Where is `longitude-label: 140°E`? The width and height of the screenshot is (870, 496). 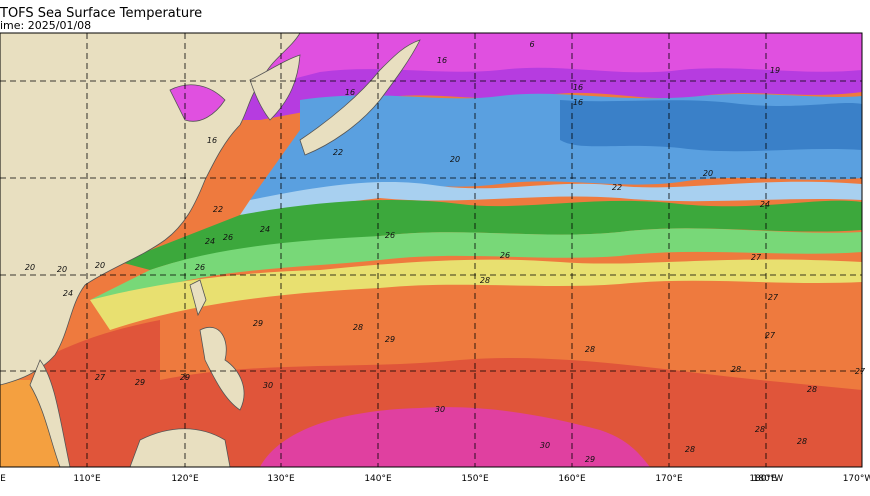
longitude-label: 140°E is located at coordinates (378, 479).